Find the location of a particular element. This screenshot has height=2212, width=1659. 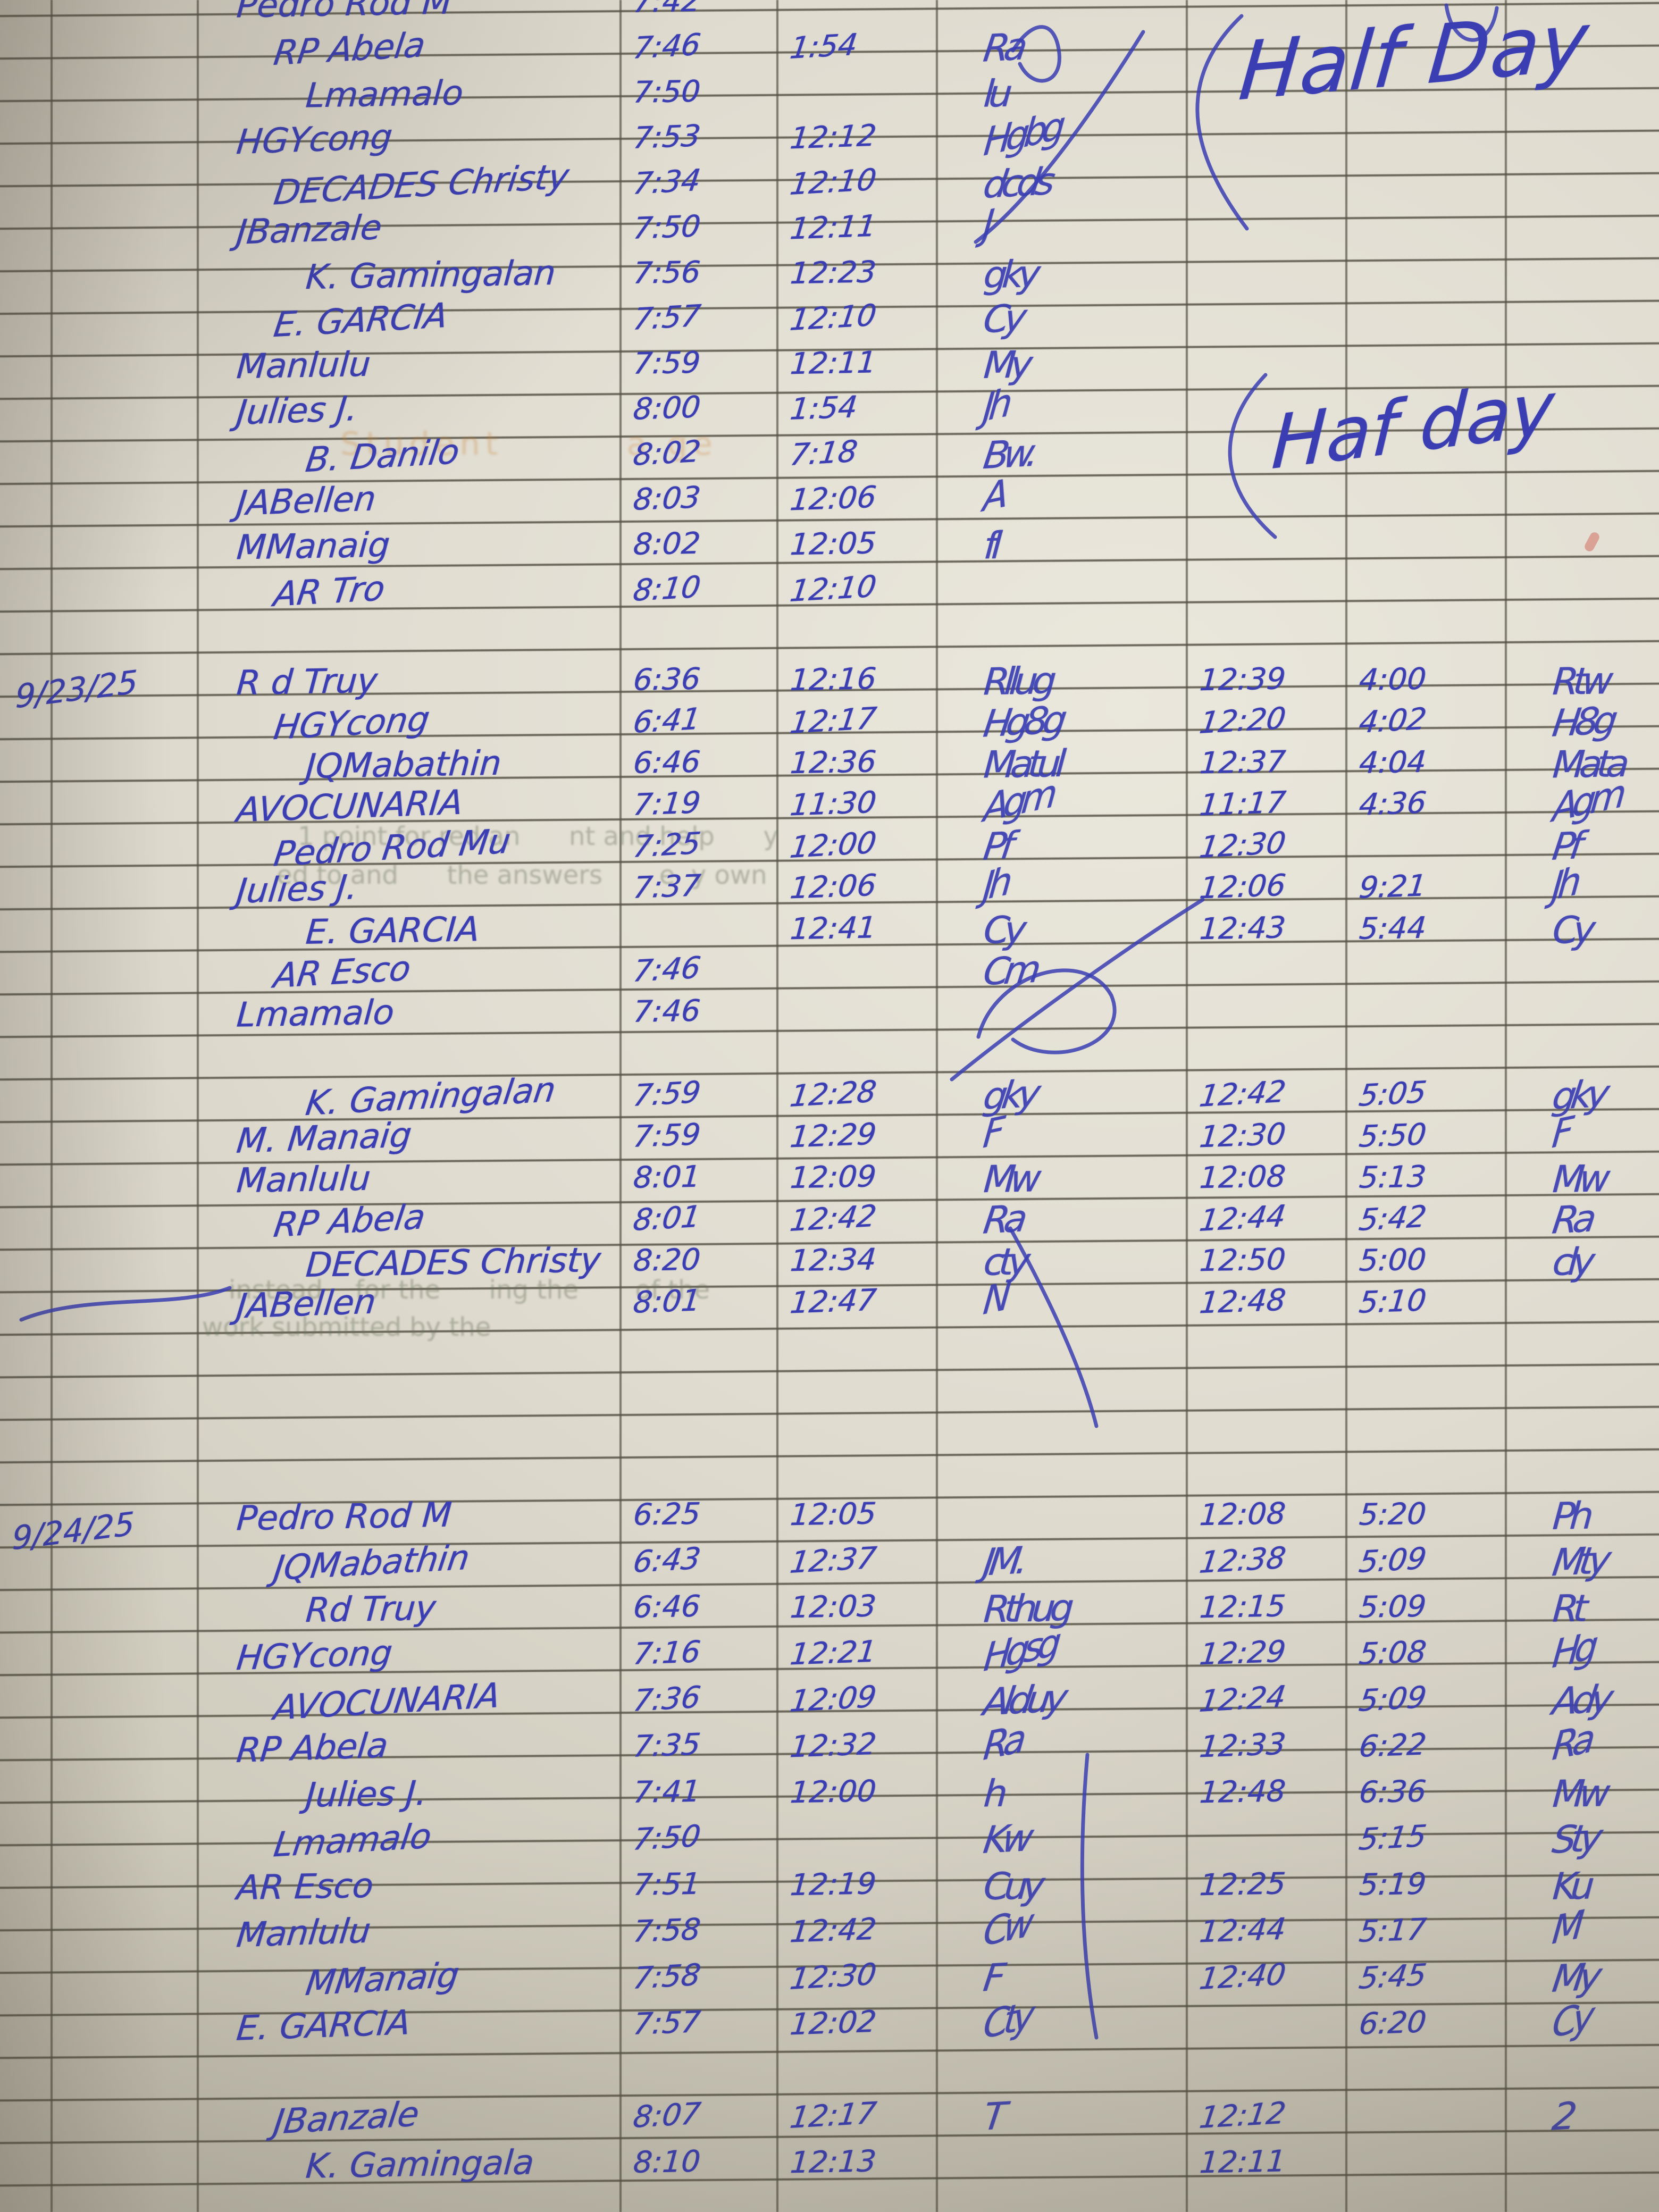

time-in-morning: 6:41 is located at coordinates (667, 721).